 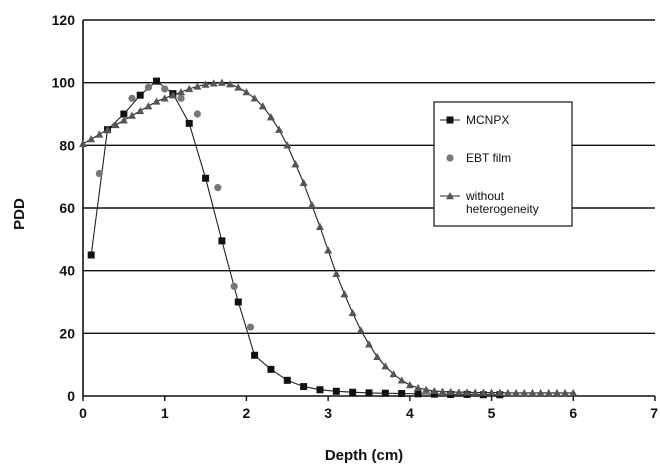 I want to click on x-tick-label: 4, so click(x=410, y=413).